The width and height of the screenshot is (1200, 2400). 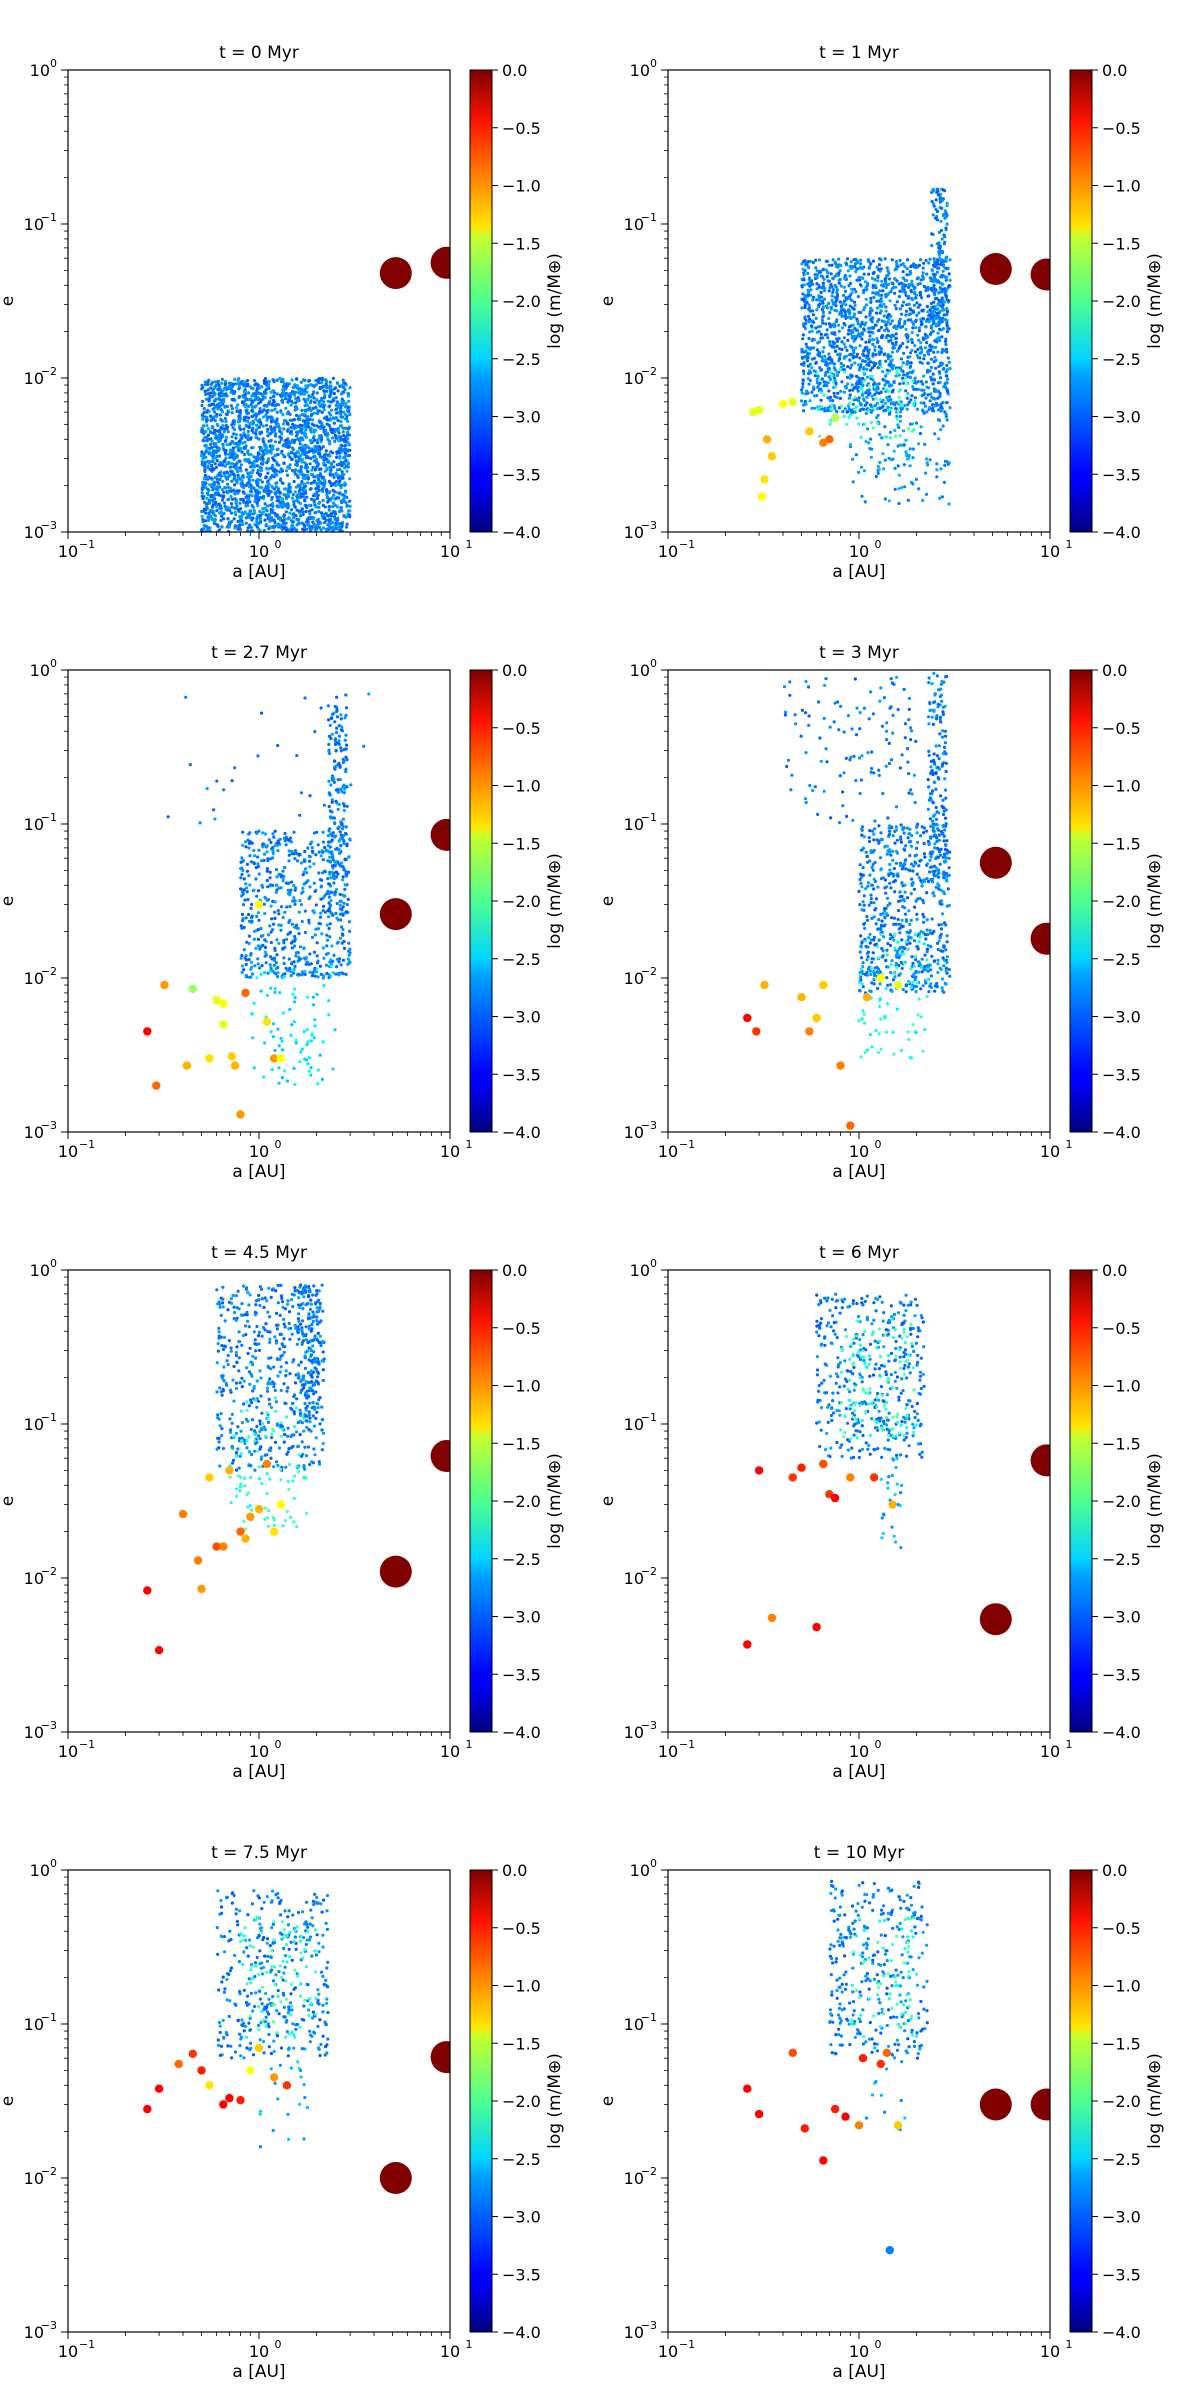 What do you see at coordinates (481, 301) in the screenshot?
I see `colorbar` at bounding box center [481, 301].